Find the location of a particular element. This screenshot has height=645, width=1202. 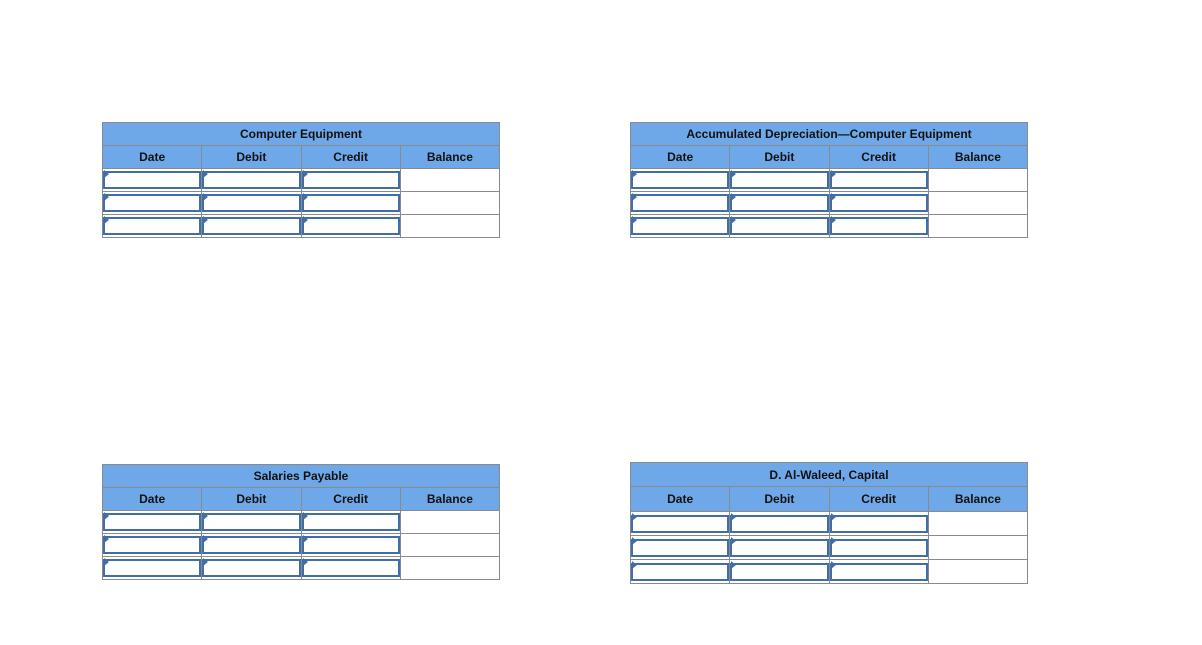

ledger-title: Computer Equipment is located at coordinates (301, 134).